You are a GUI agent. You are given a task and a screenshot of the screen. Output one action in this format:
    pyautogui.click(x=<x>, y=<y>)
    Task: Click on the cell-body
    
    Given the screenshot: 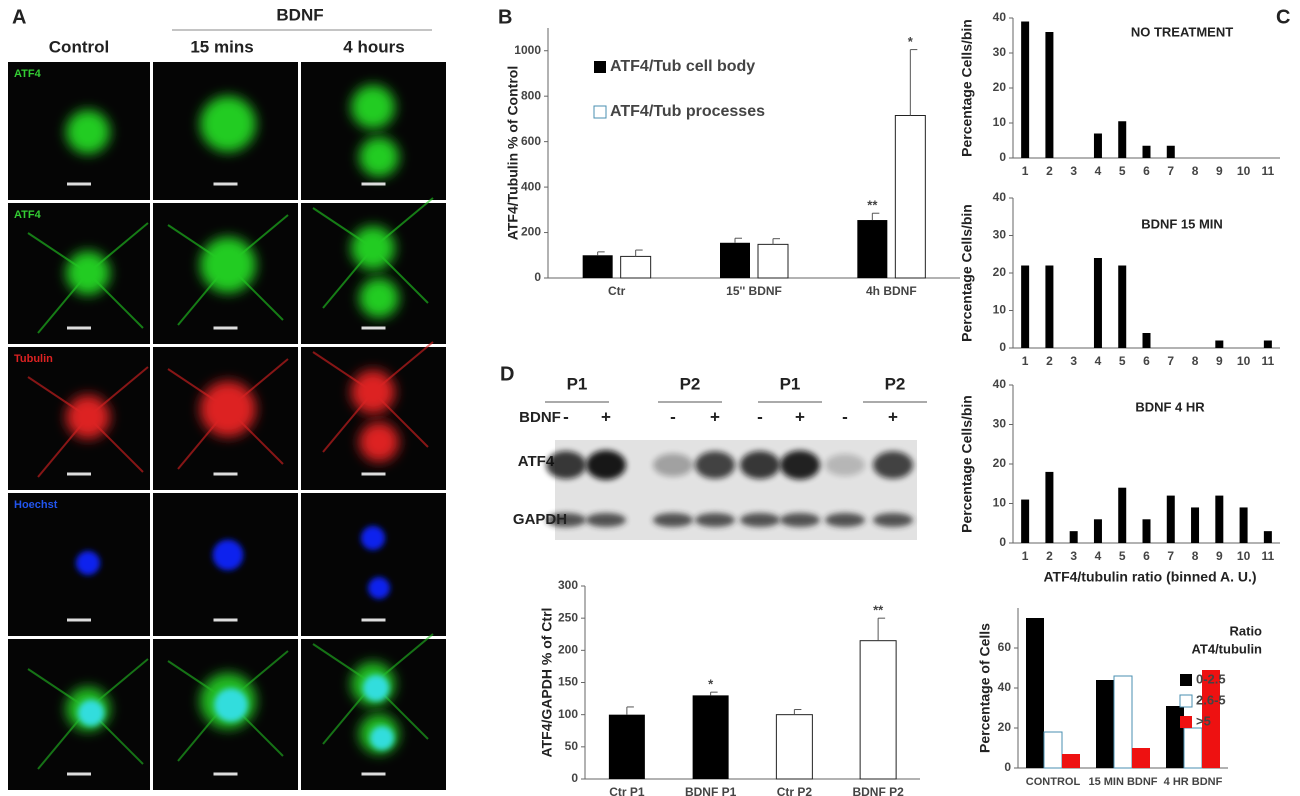 What is the action you would take?
    pyautogui.click(x=228, y=124)
    